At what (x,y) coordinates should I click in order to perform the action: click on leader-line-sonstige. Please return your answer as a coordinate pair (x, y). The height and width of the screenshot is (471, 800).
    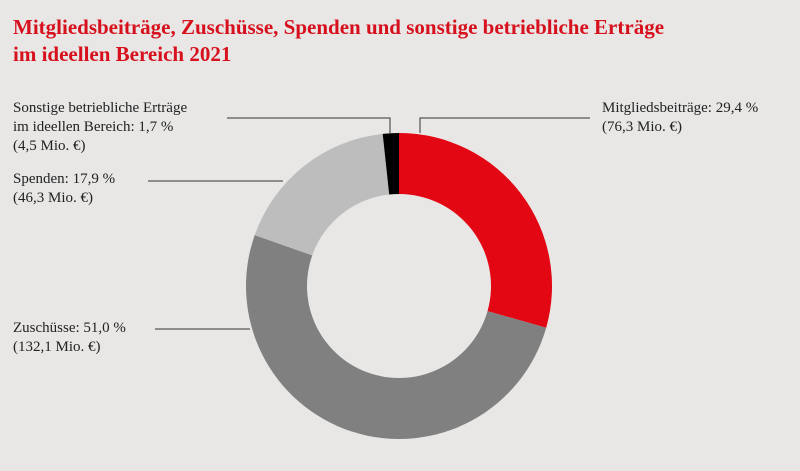
    Looking at the image, I should click on (309, 125).